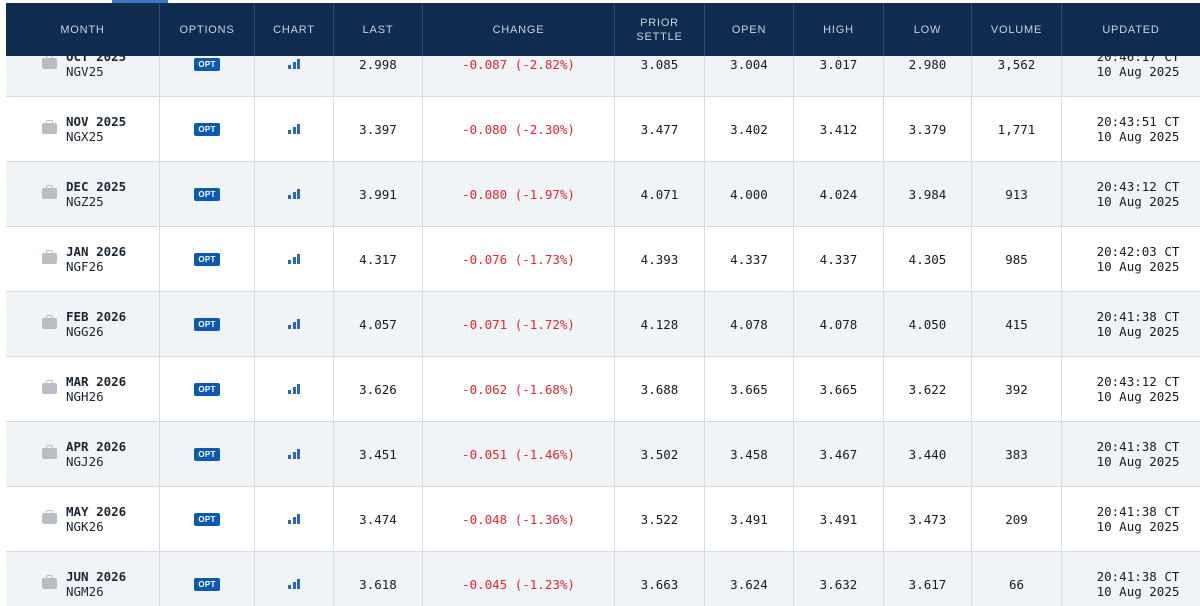  I want to click on open-price: 3.402, so click(749, 129).